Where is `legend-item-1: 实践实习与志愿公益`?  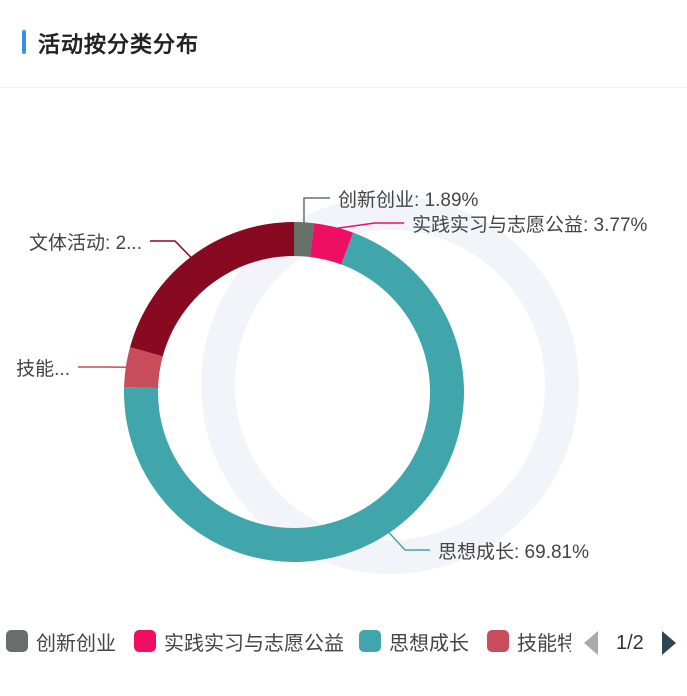
legend-item-1: 实践实习与志愿公益 is located at coordinates (239, 641).